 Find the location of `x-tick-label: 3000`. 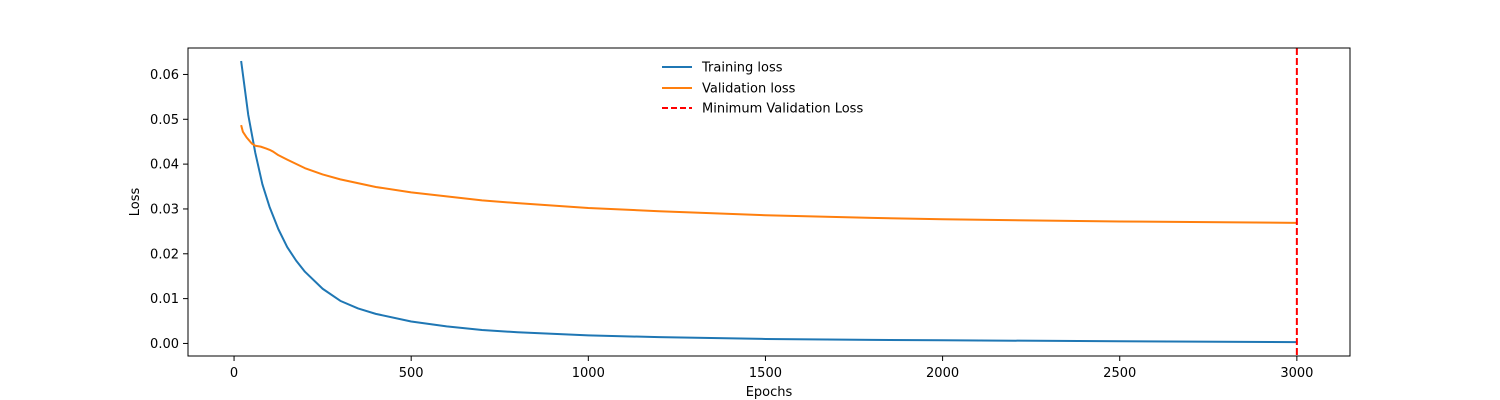

x-tick-label: 3000 is located at coordinates (1296, 373).